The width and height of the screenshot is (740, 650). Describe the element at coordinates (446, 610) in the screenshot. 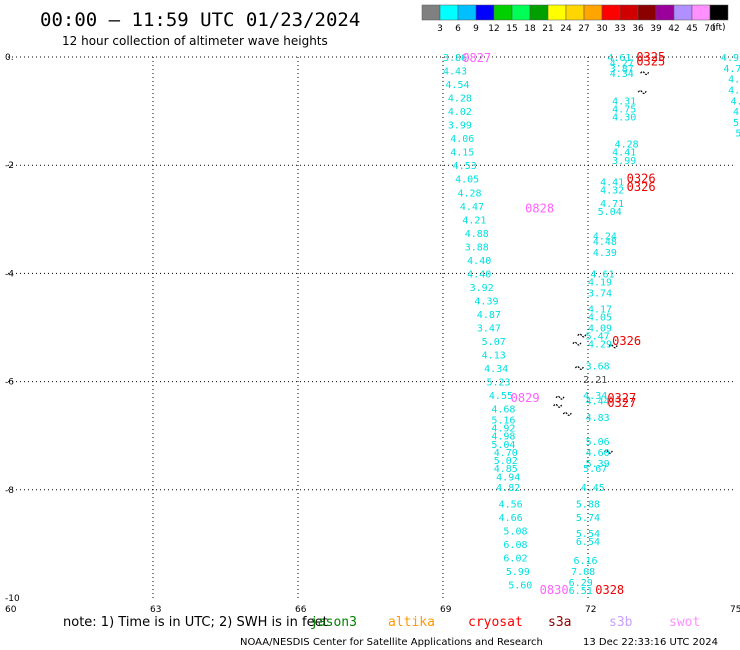

I see `x-tick-label: 69` at that location.